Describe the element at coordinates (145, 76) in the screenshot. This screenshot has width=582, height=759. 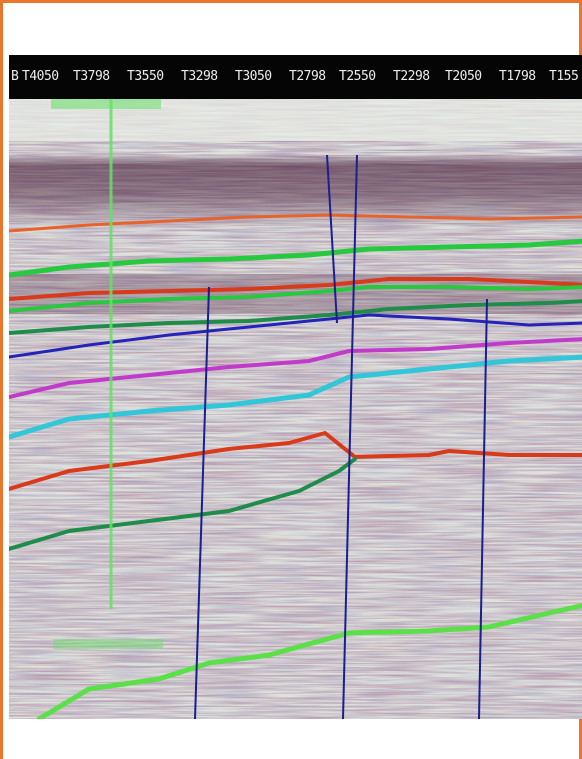
I see `trace-label: T3550` at that location.